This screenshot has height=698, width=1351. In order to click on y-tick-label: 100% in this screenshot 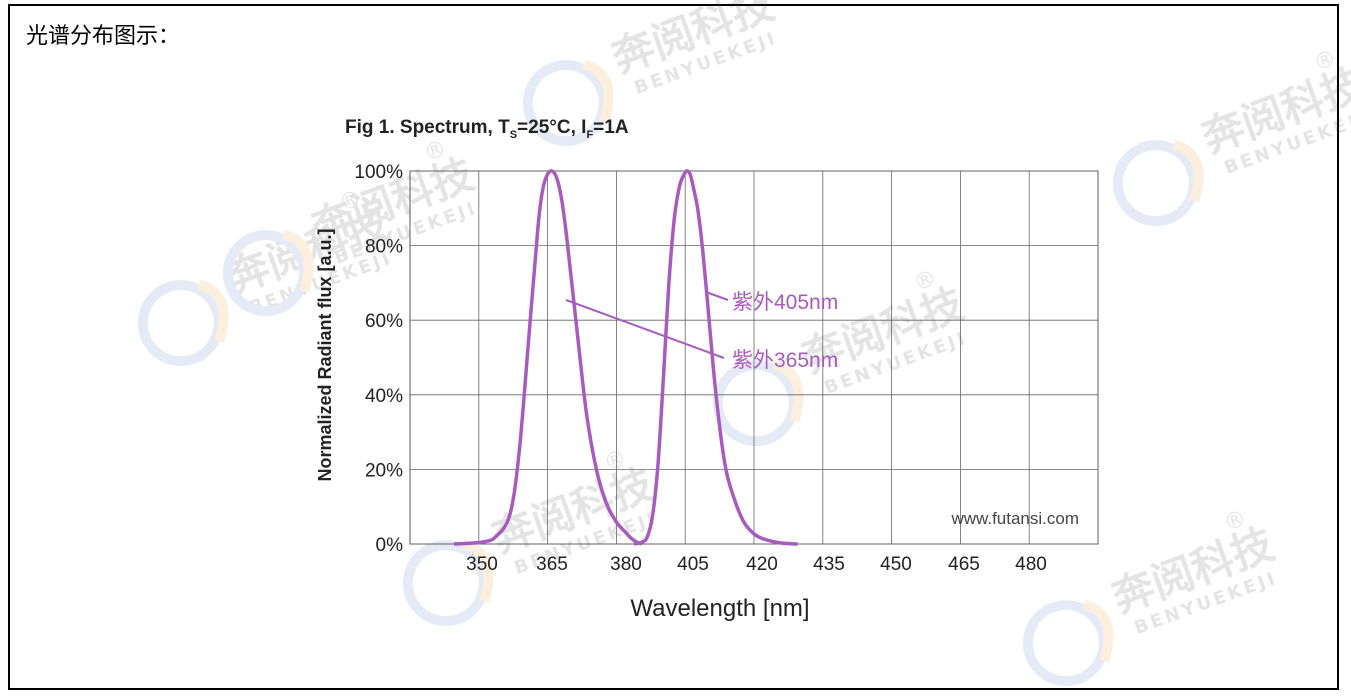, I will do `click(378, 172)`.